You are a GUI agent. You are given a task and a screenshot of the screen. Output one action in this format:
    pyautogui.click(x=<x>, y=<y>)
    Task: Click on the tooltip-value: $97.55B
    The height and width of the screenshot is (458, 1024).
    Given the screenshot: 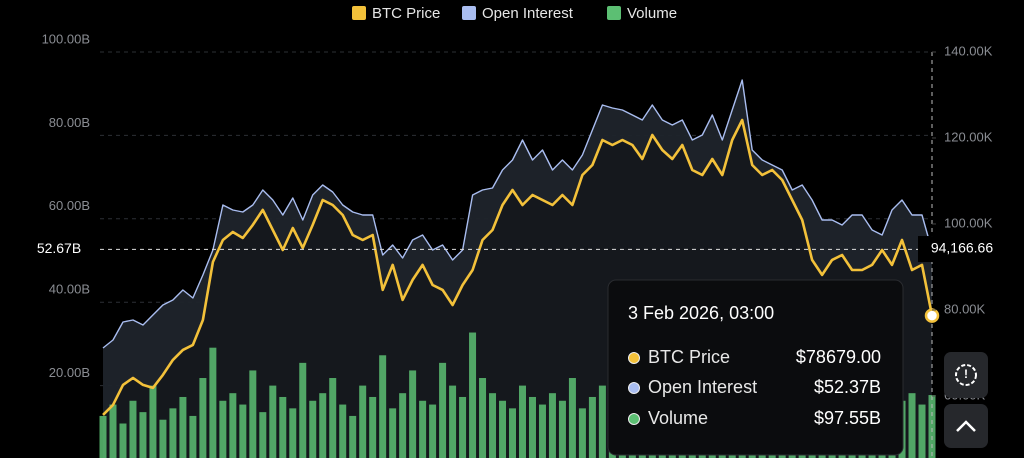 What is the action you would take?
    pyautogui.click(x=847, y=418)
    